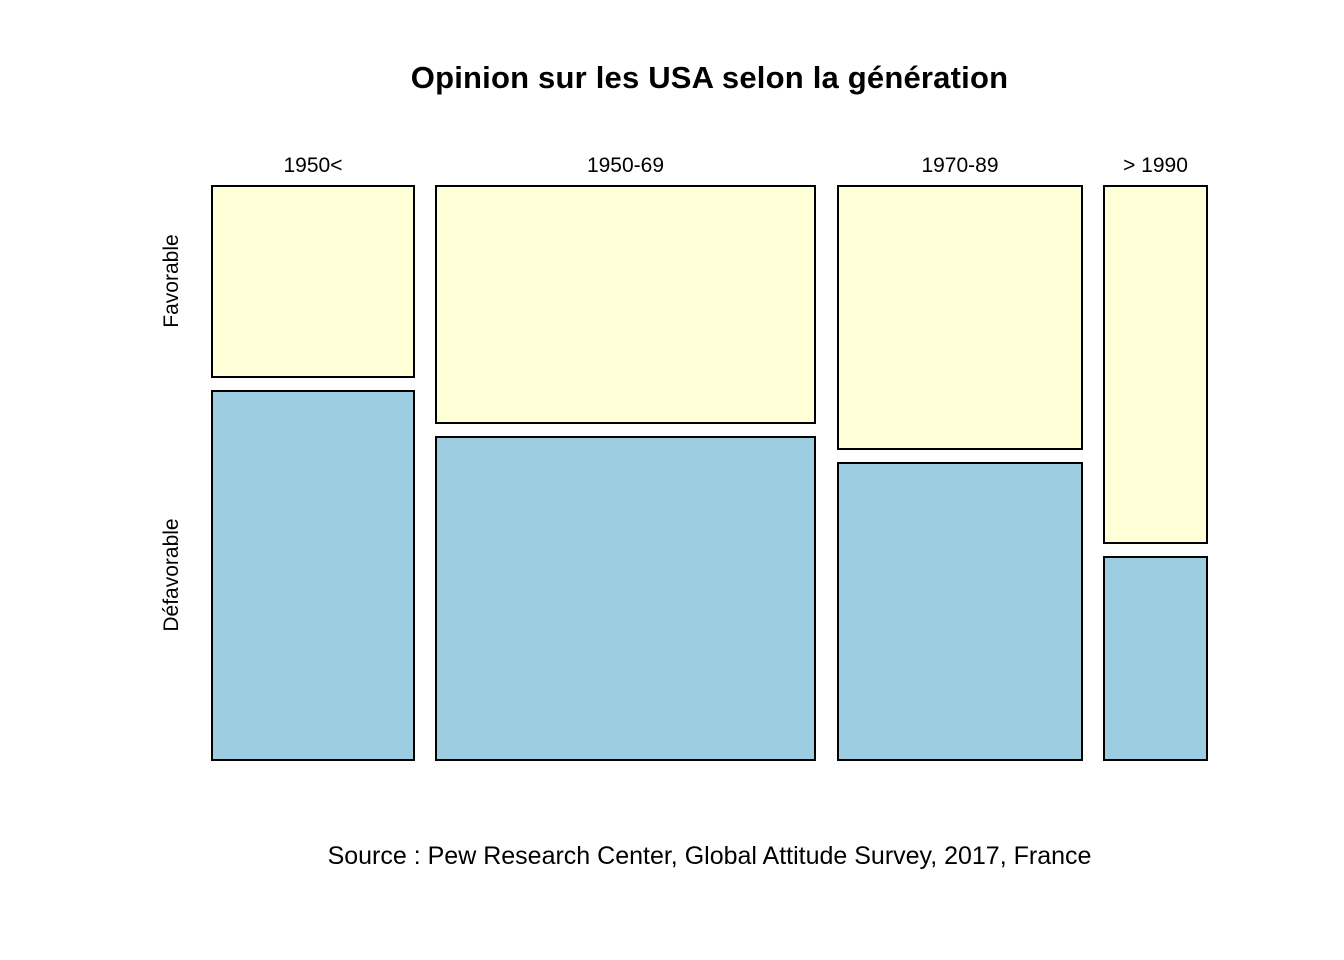 The width and height of the screenshot is (1344, 960). I want to click on x-category-label: 1950<, so click(313, 165).